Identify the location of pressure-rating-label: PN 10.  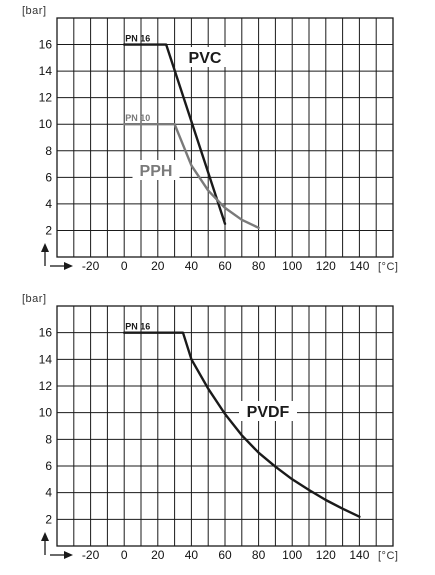
(137, 118).